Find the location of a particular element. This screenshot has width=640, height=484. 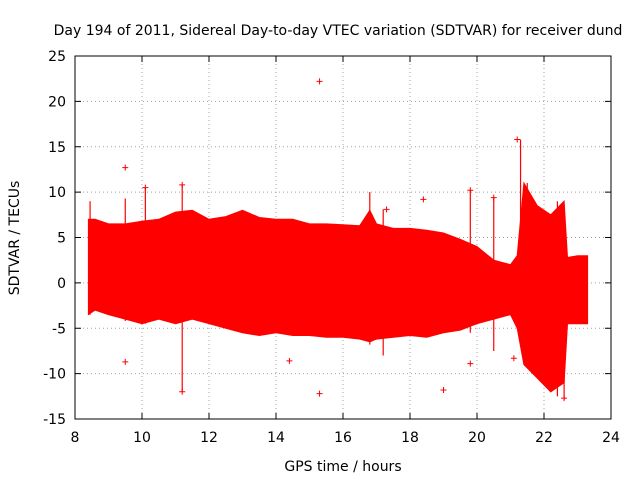

y-tick-label: -15 is located at coordinates (54, 420).